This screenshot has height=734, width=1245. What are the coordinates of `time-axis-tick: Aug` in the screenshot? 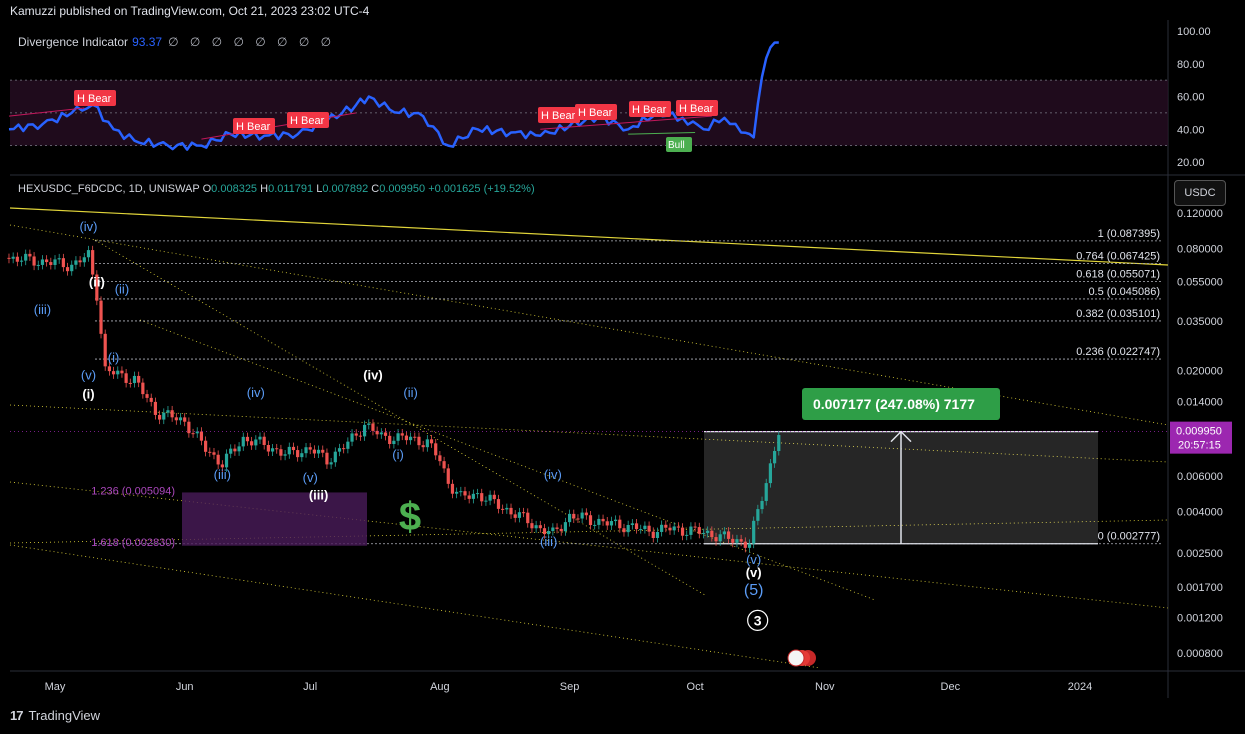 It's located at (440, 687).